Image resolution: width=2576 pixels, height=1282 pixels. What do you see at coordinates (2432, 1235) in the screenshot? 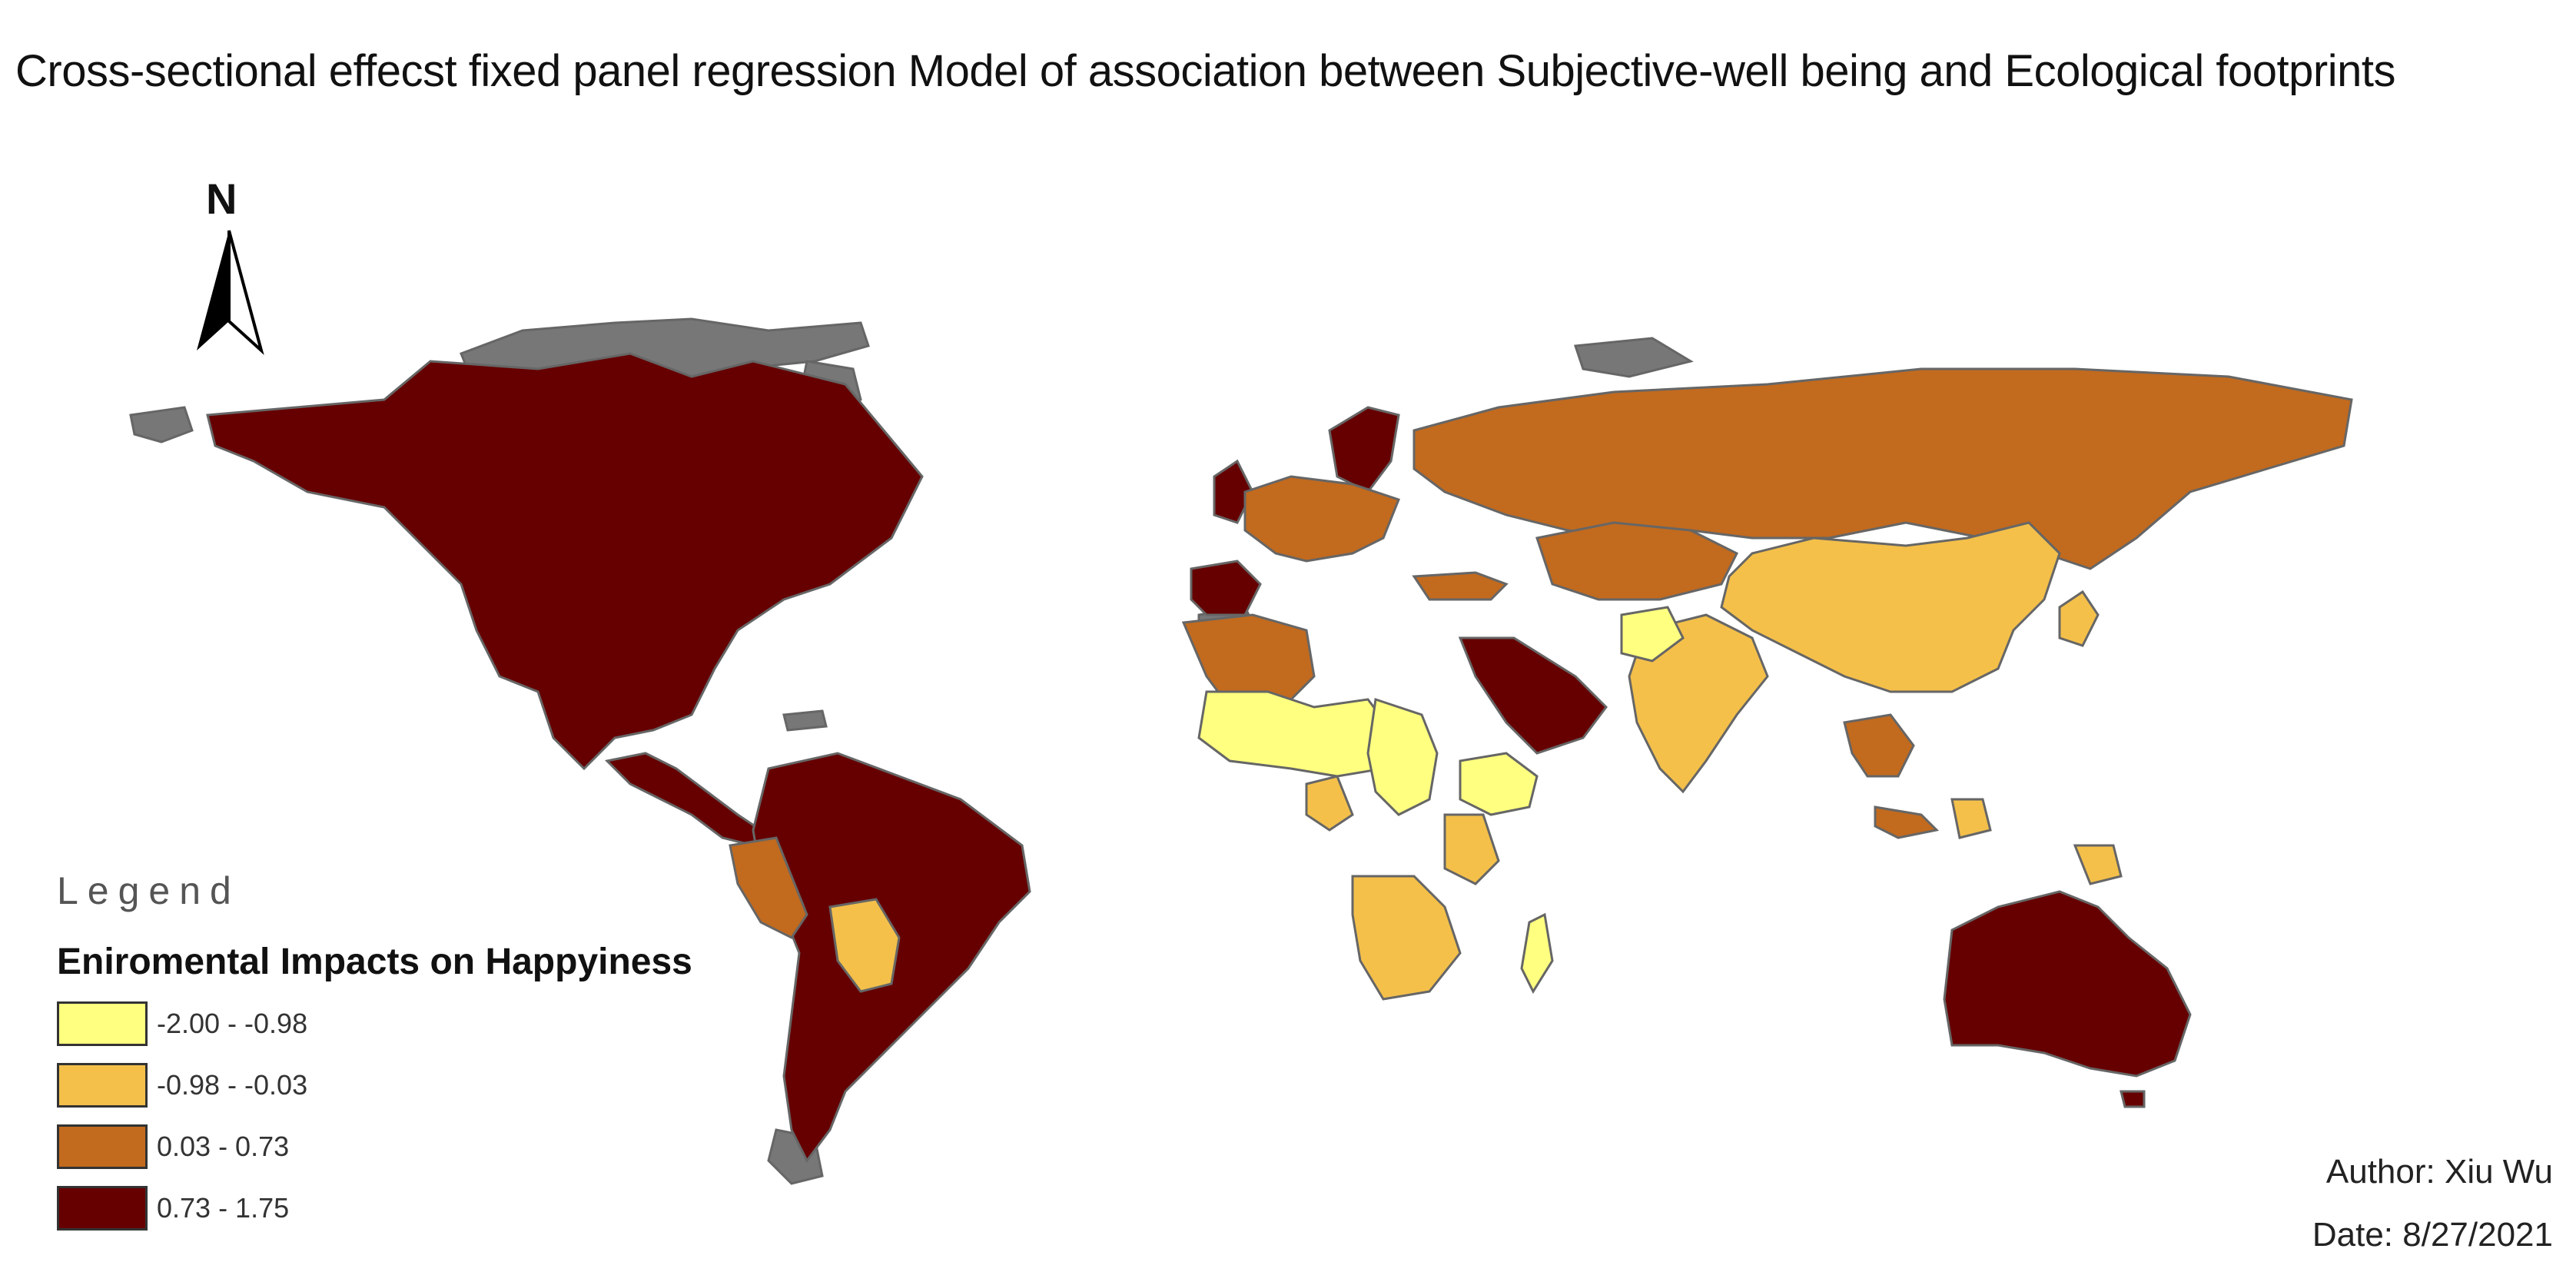
I see `date-credit: Date: 8/27/2021` at bounding box center [2432, 1235].